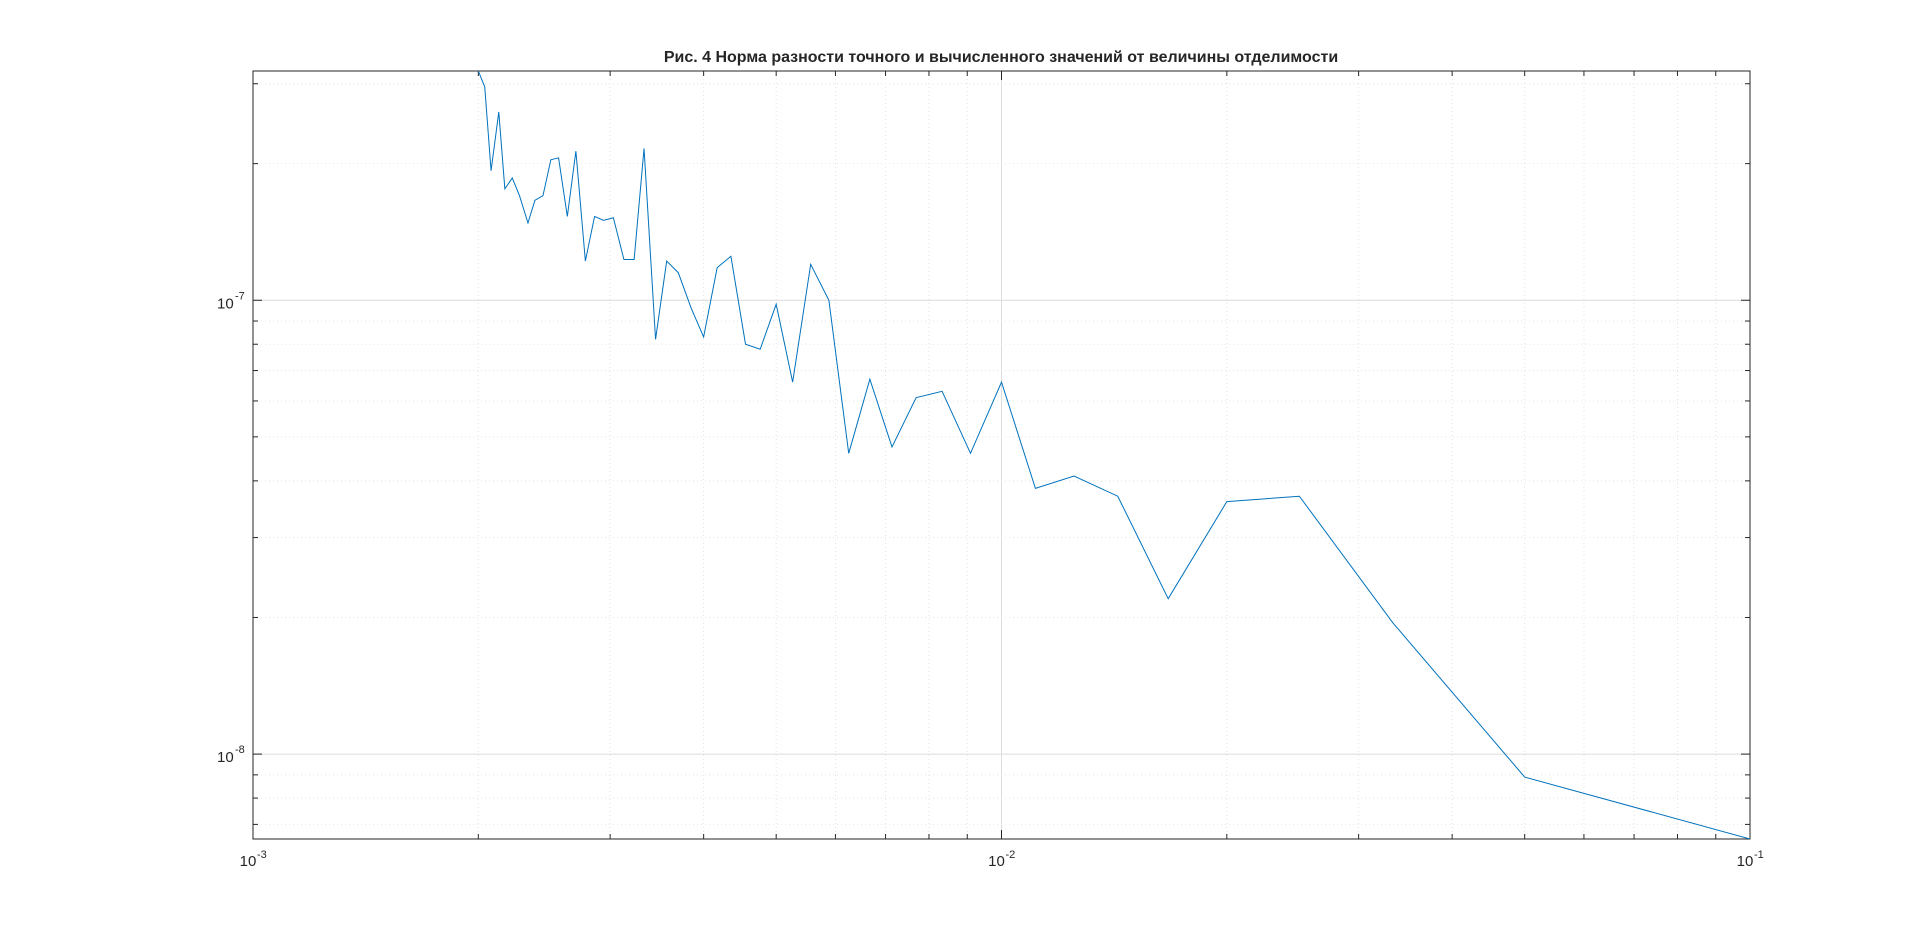 The width and height of the screenshot is (1920, 936). I want to click on x-tick-label: 10 -2, so click(1001, 859).